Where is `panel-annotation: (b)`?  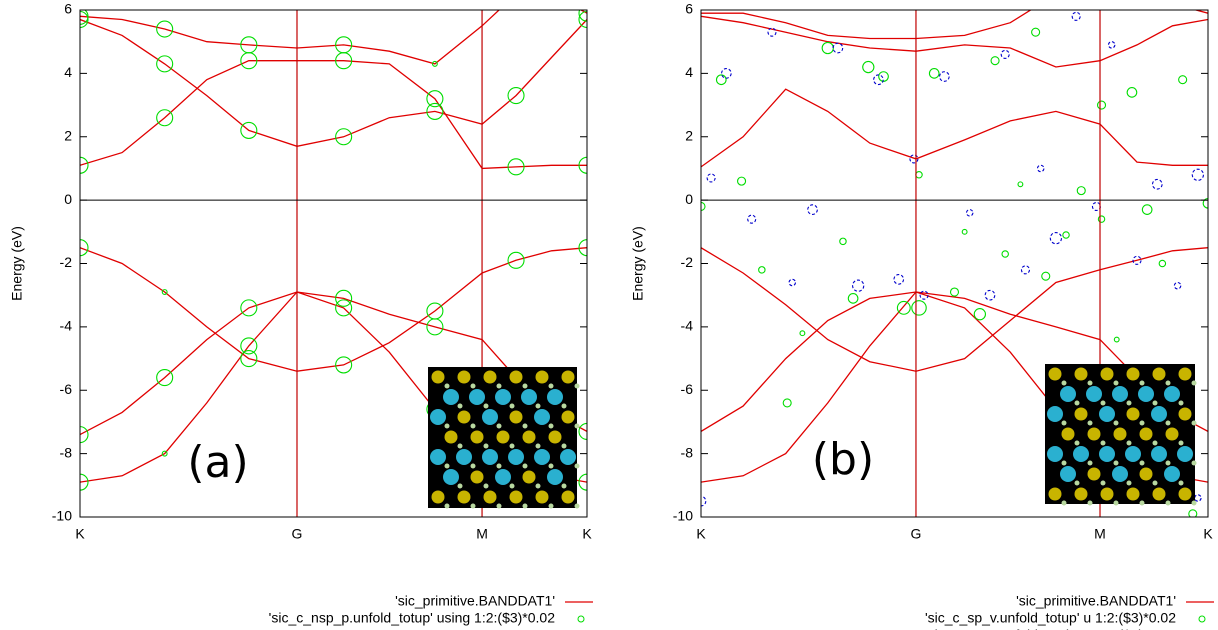 panel-annotation: (b) is located at coordinates (843, 459).